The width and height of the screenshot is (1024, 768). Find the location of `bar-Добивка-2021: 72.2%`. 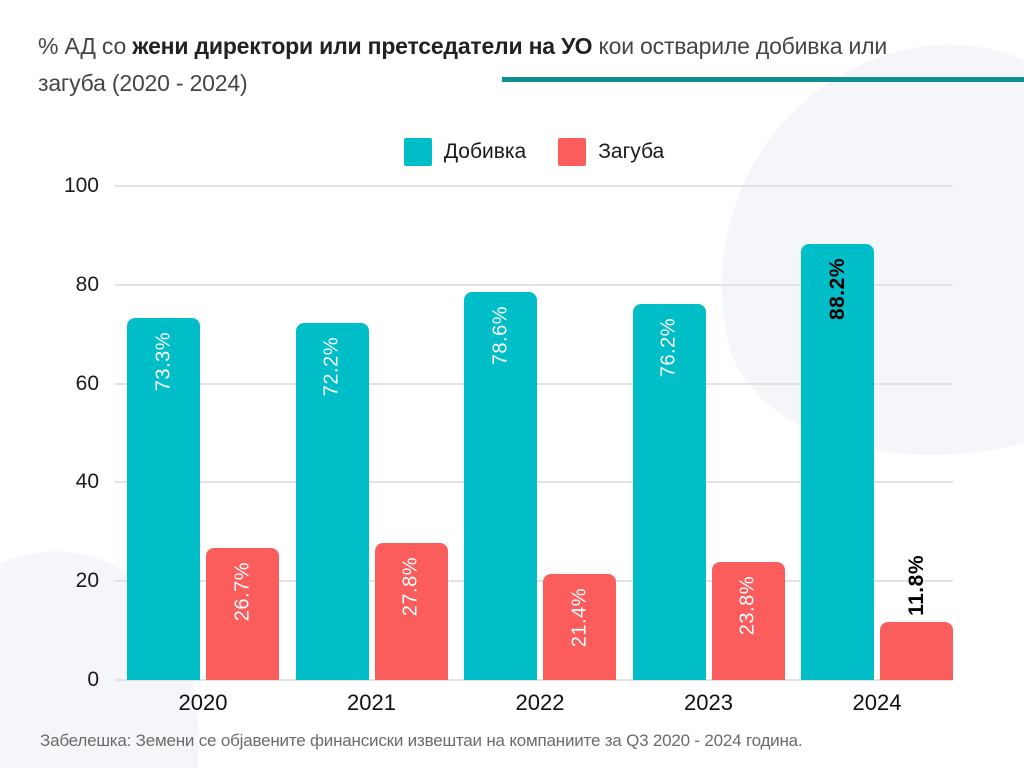

bar-Добивка-2021: 72.2% is located at coordinates (332, 501).